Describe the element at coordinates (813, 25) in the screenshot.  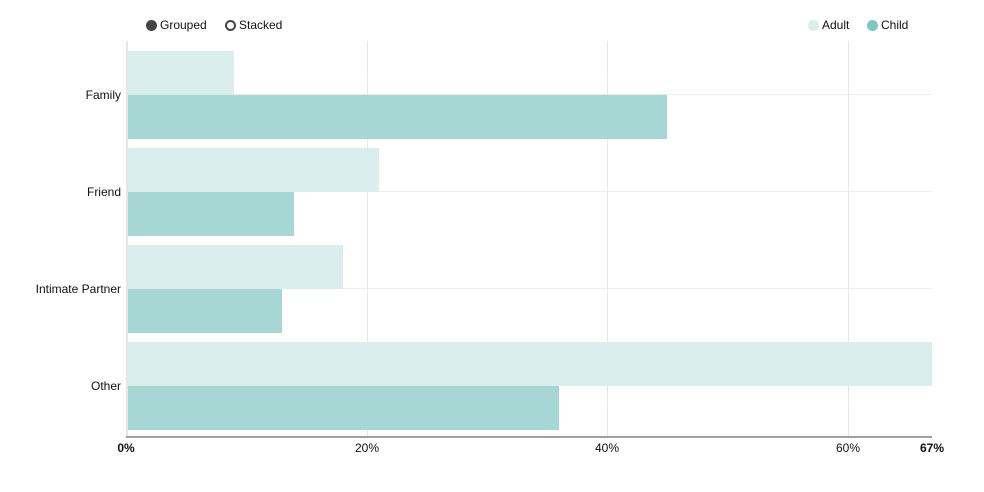
I see `adult-swatch-icon` at that location.